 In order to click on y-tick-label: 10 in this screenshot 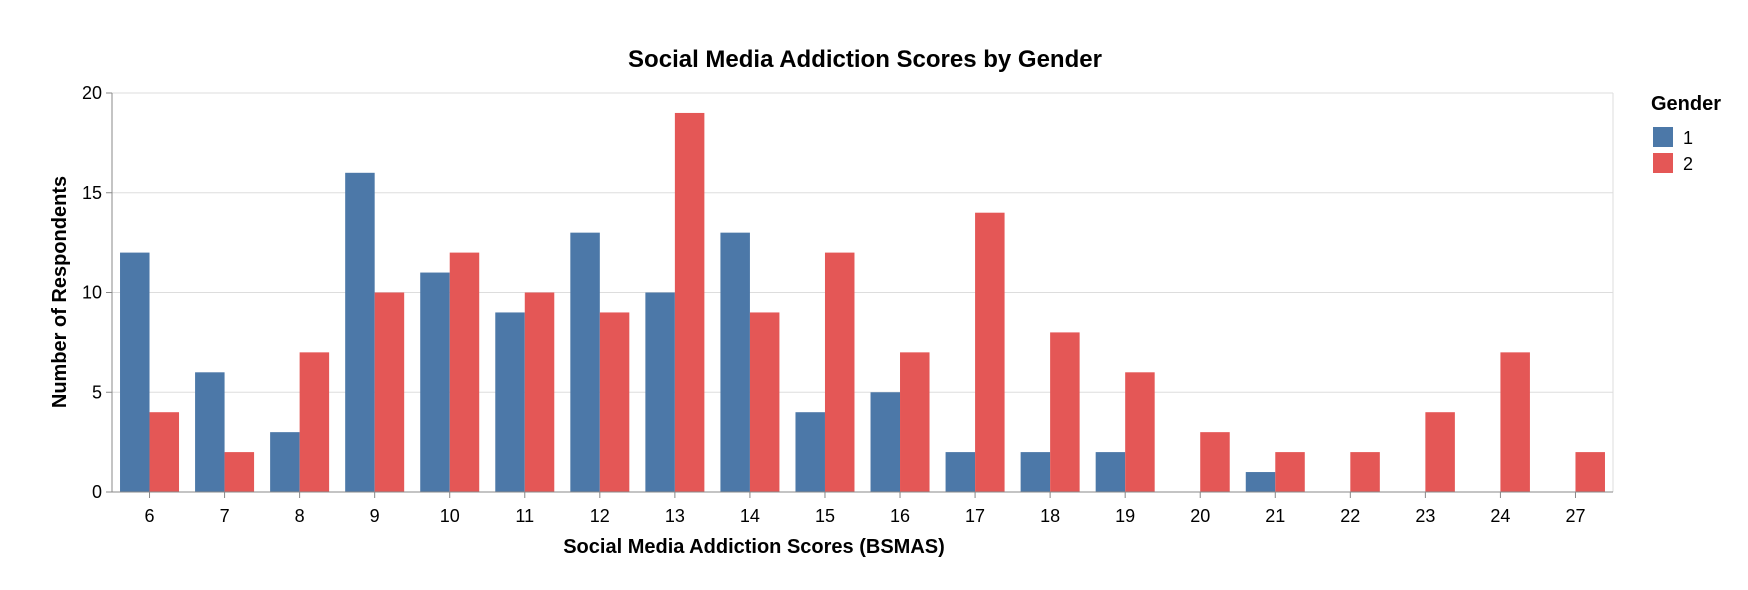, I will do `click(92, 293)`.